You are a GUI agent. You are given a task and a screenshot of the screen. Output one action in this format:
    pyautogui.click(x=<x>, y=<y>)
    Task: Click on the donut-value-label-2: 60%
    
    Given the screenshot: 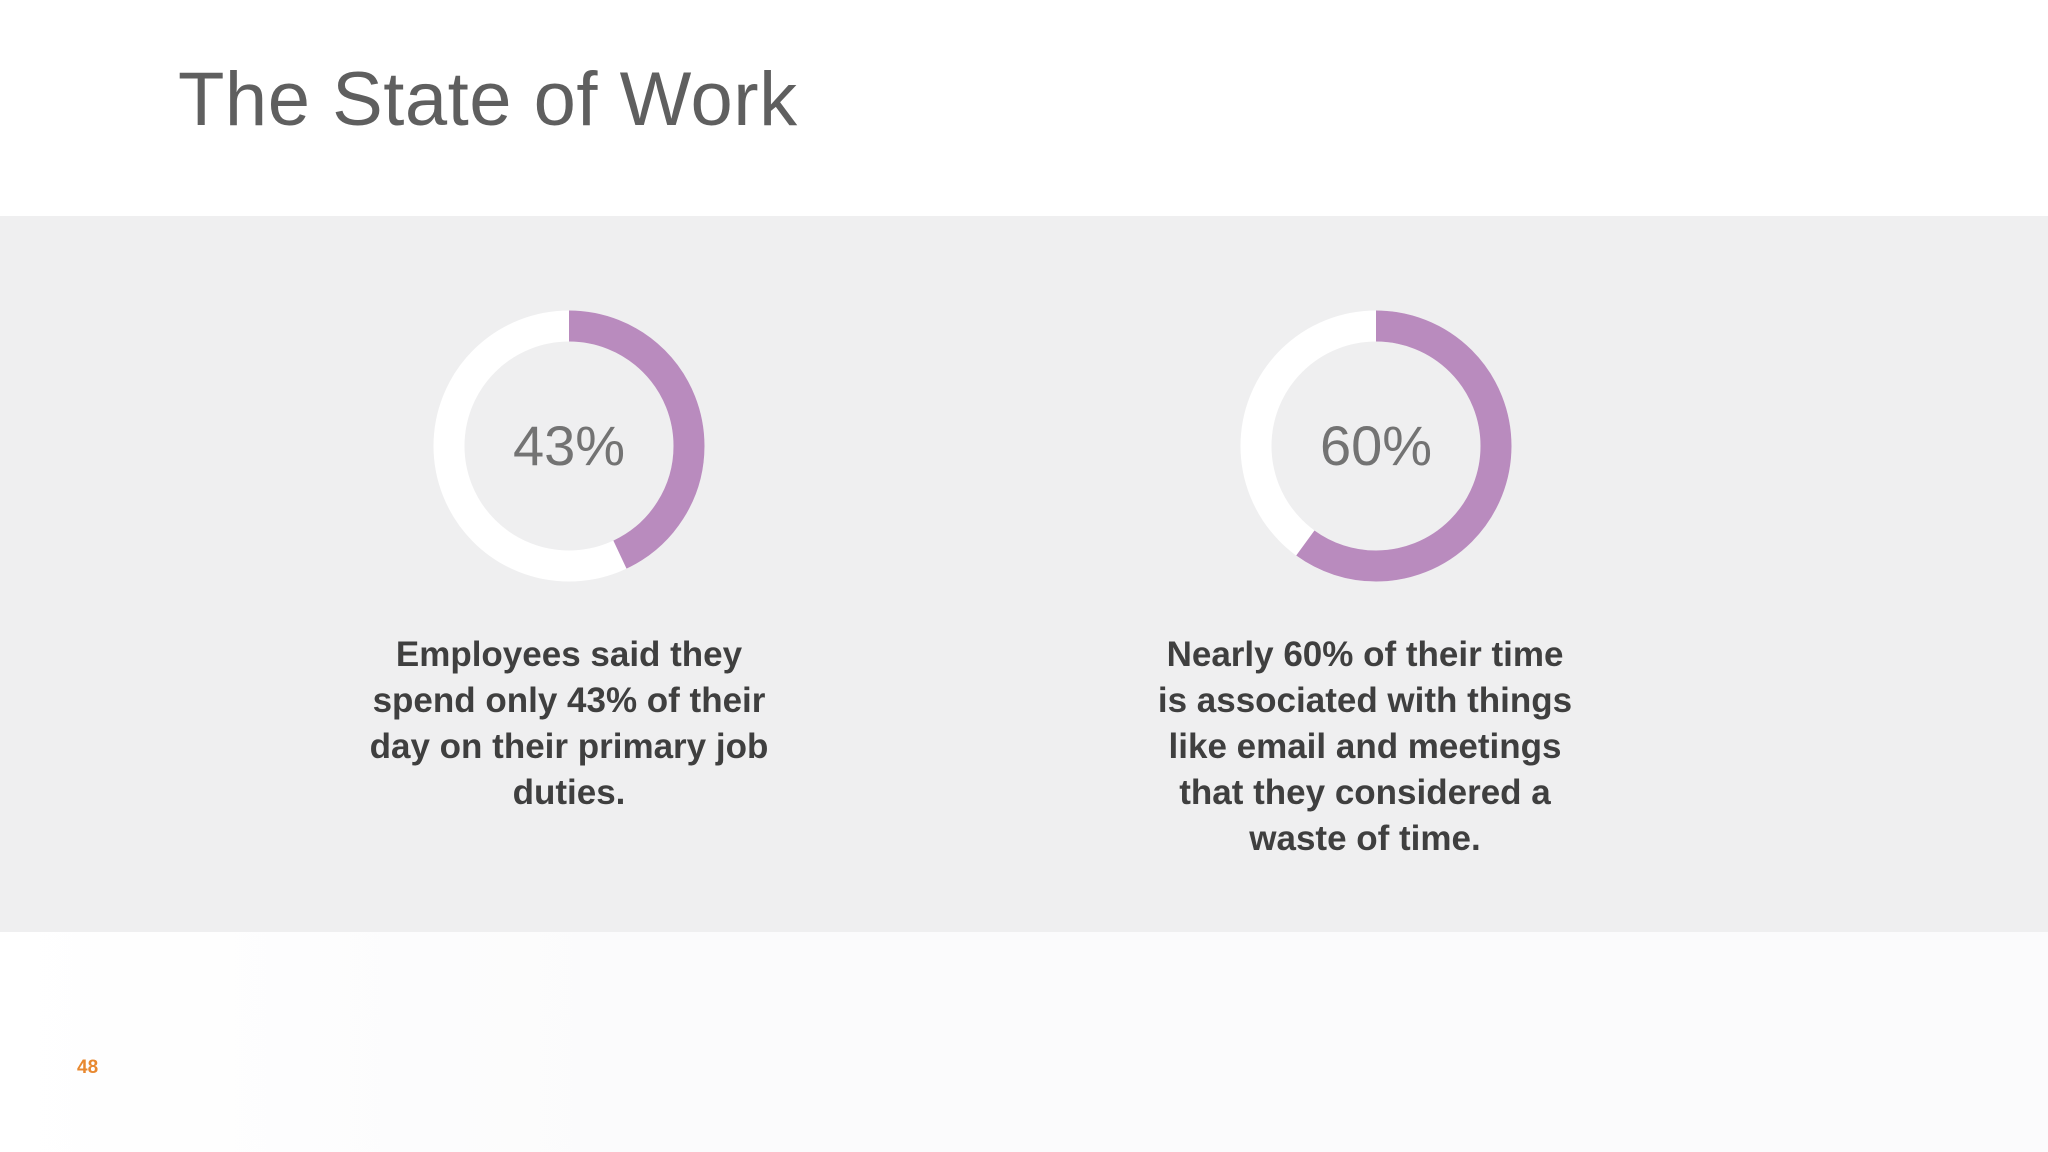 What is the action you would take?
    pyautogui.click(x=1376, y=445)
    